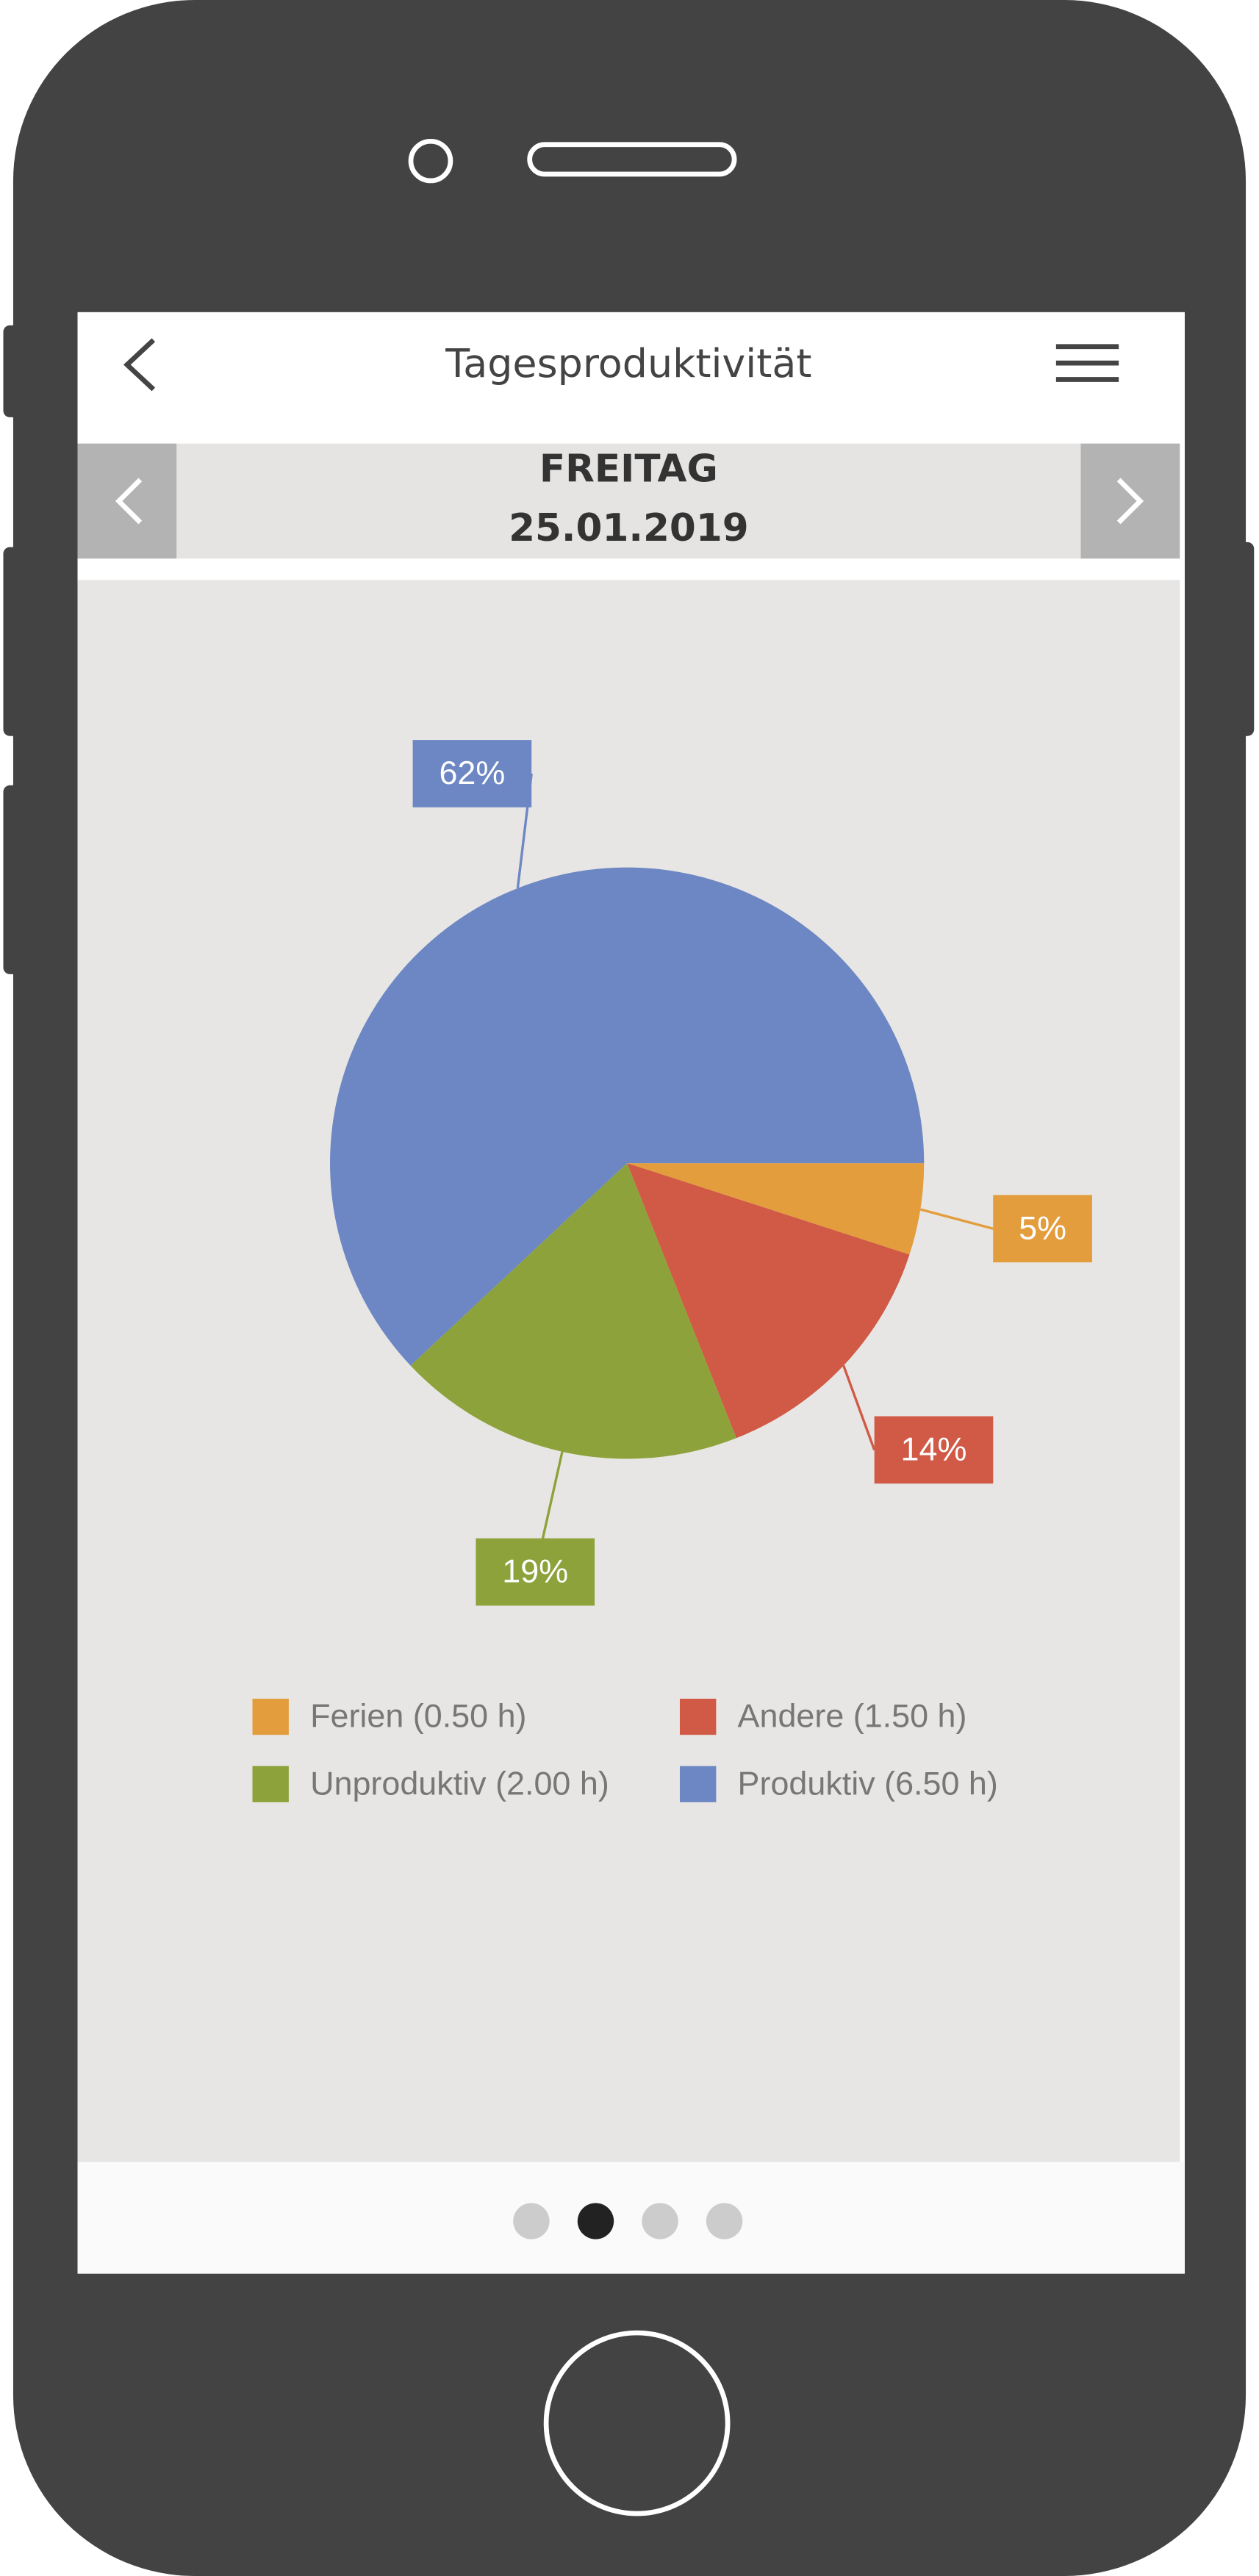 The height and width of the screenshot is (2576, 1259). I want to click on pager-bar, so click(631, 2218).